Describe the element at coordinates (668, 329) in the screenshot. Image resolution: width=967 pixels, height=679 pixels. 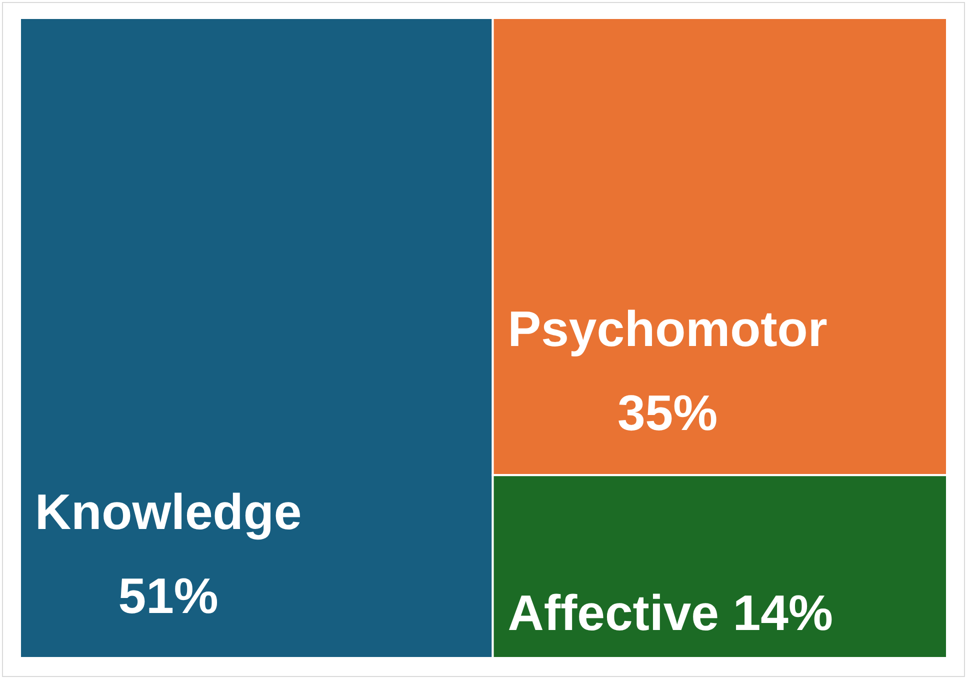
I see `category-label: Psychomotor` at that location.